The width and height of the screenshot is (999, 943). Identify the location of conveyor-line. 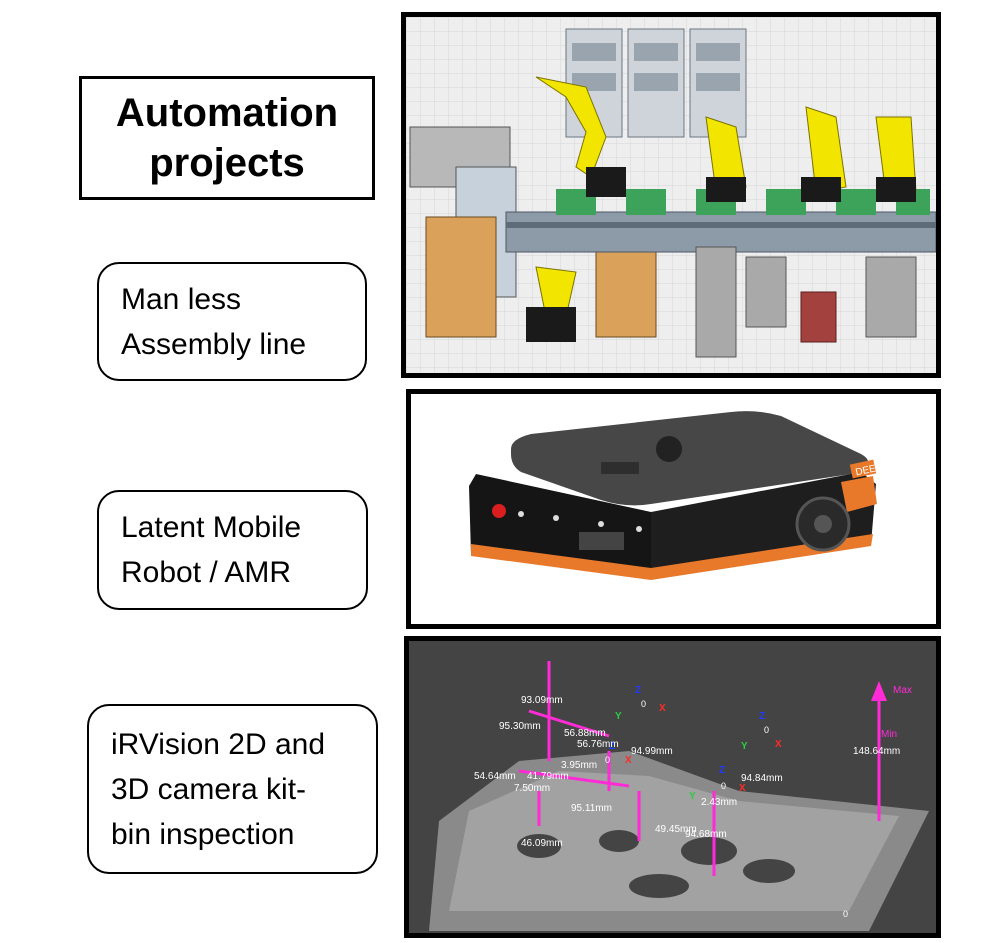
(720, 221).